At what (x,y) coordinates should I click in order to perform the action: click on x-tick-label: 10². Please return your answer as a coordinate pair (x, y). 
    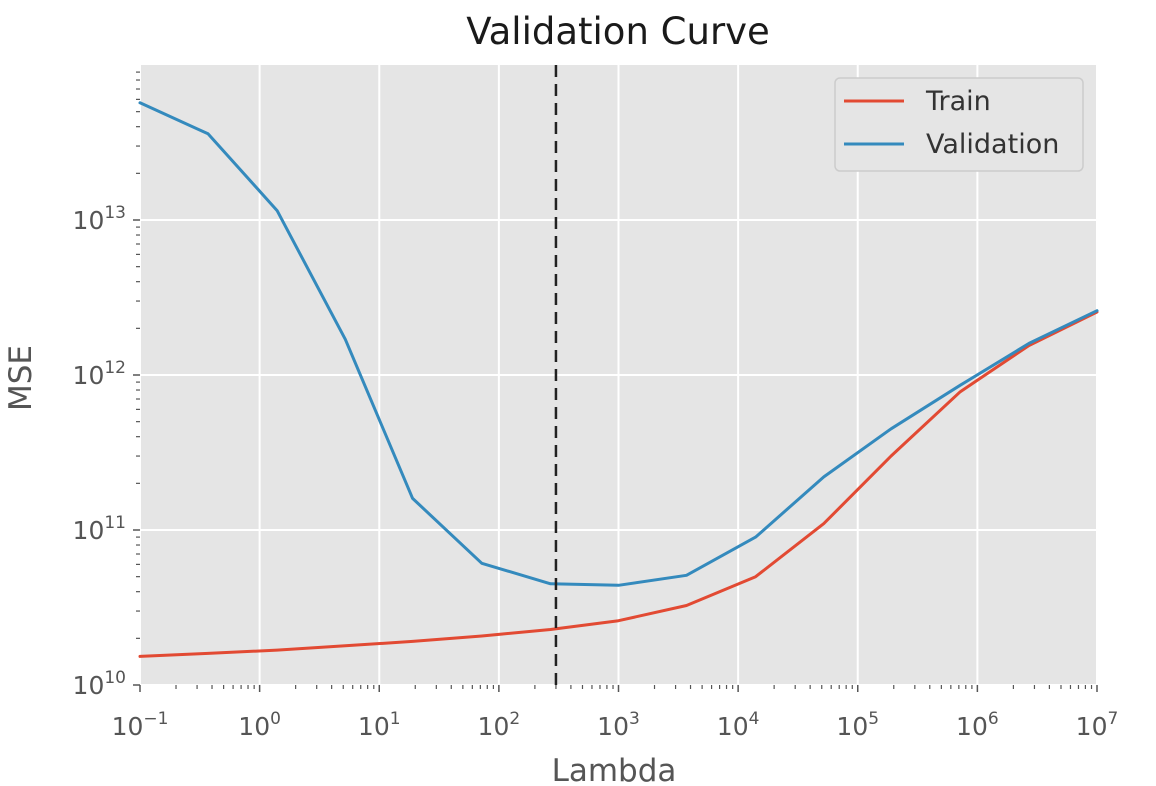
    Looking at the image, I should click on (499, 725).